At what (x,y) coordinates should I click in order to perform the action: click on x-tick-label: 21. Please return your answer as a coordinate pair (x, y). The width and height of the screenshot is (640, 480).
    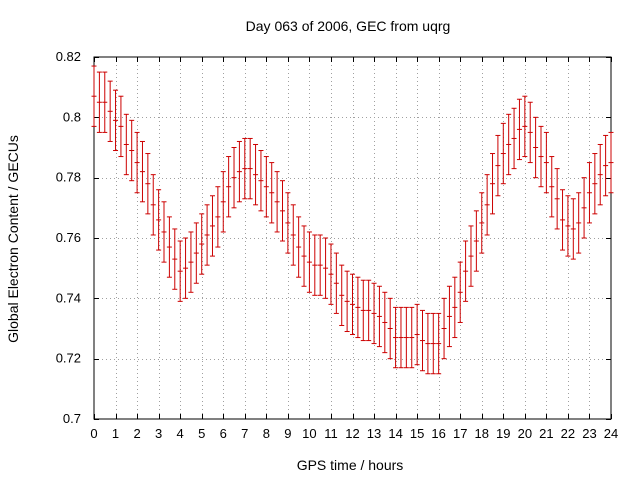
    Looking at the image, I should click on (546, 433).